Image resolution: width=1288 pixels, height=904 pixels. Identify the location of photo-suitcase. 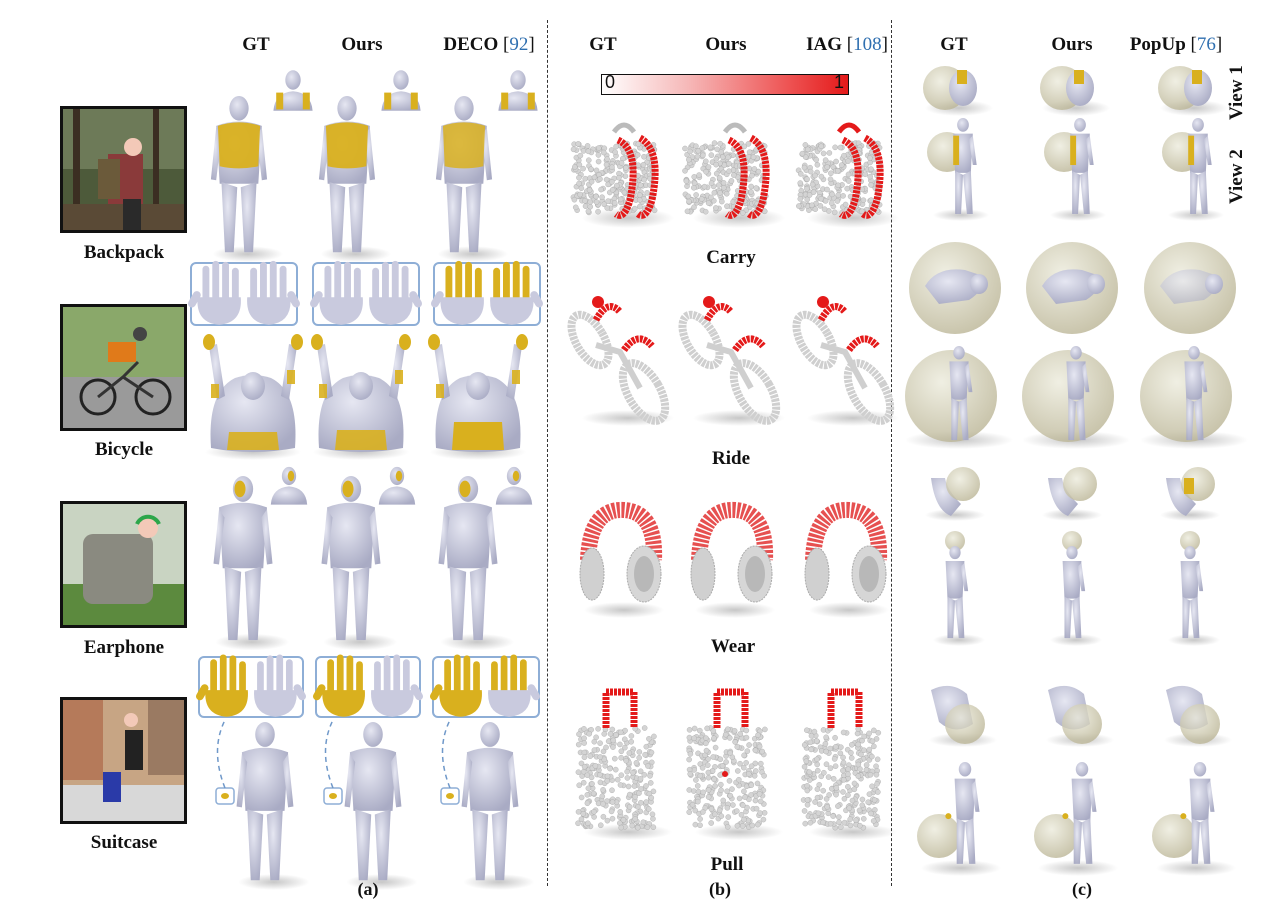
(123, 760).